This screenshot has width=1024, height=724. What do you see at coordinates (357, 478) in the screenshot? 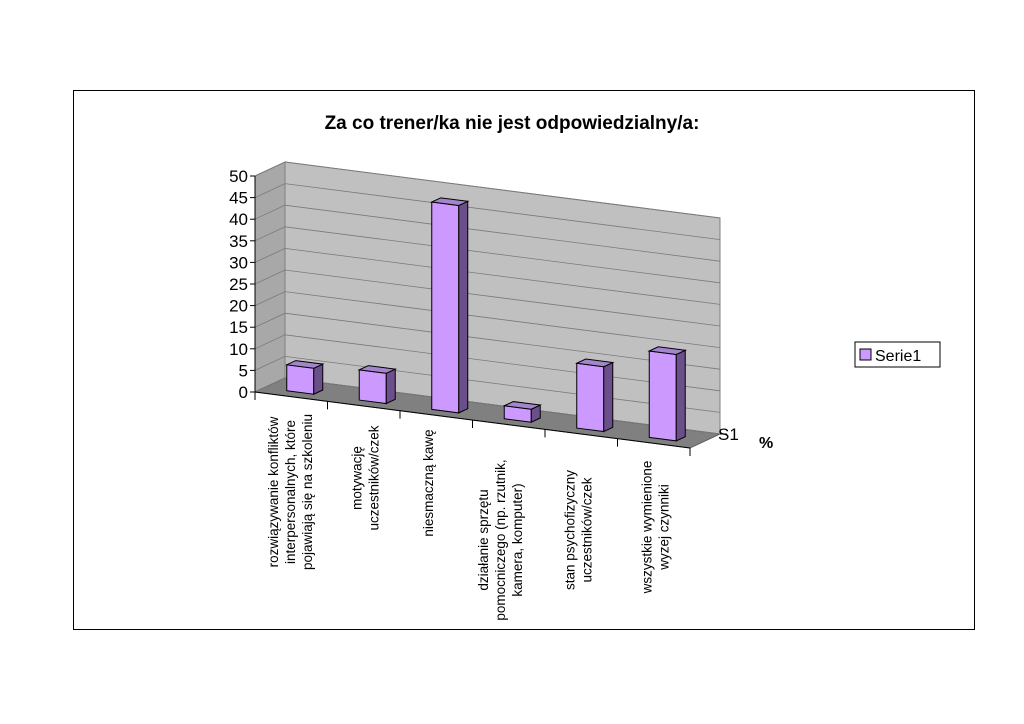
I see `x-tick-label-line: motywację` at bounding box center [357, 478].